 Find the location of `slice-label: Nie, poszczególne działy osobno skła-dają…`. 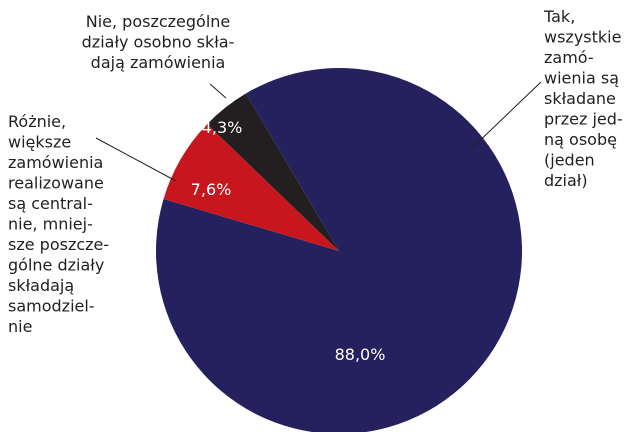

slice-label: Nie, poszczególne działy osobno skła-dają… is located at coordinates (158, 42).